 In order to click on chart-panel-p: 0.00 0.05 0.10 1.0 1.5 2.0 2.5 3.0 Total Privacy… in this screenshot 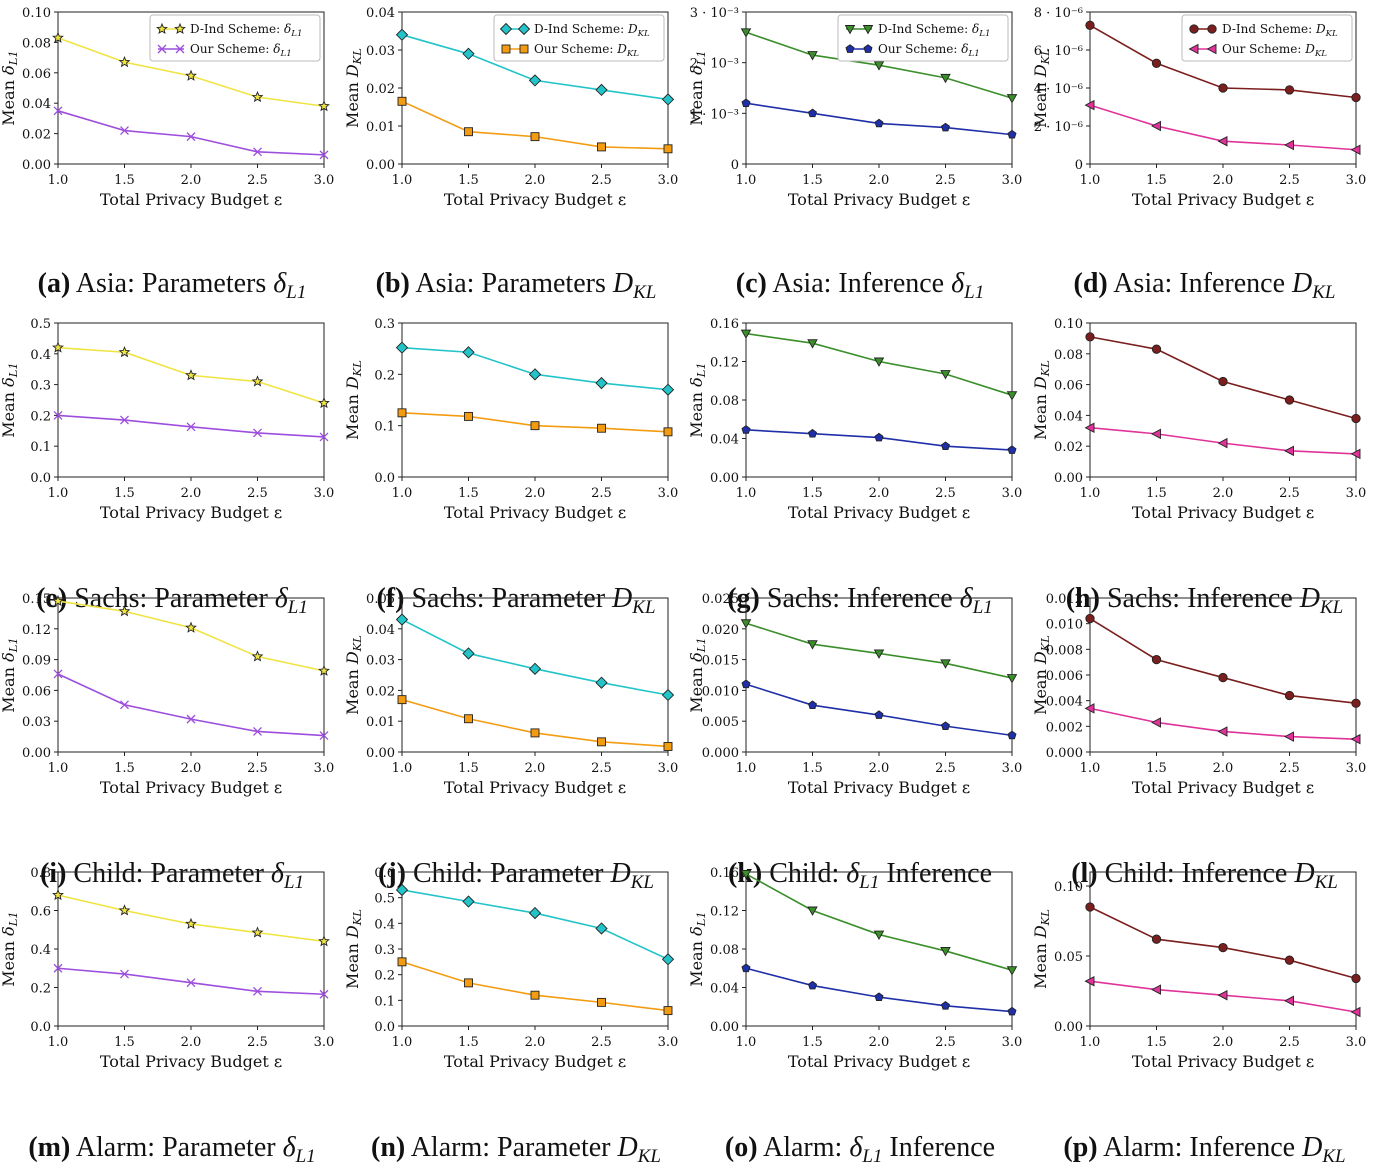, I will do `click(1204, 1014)`.